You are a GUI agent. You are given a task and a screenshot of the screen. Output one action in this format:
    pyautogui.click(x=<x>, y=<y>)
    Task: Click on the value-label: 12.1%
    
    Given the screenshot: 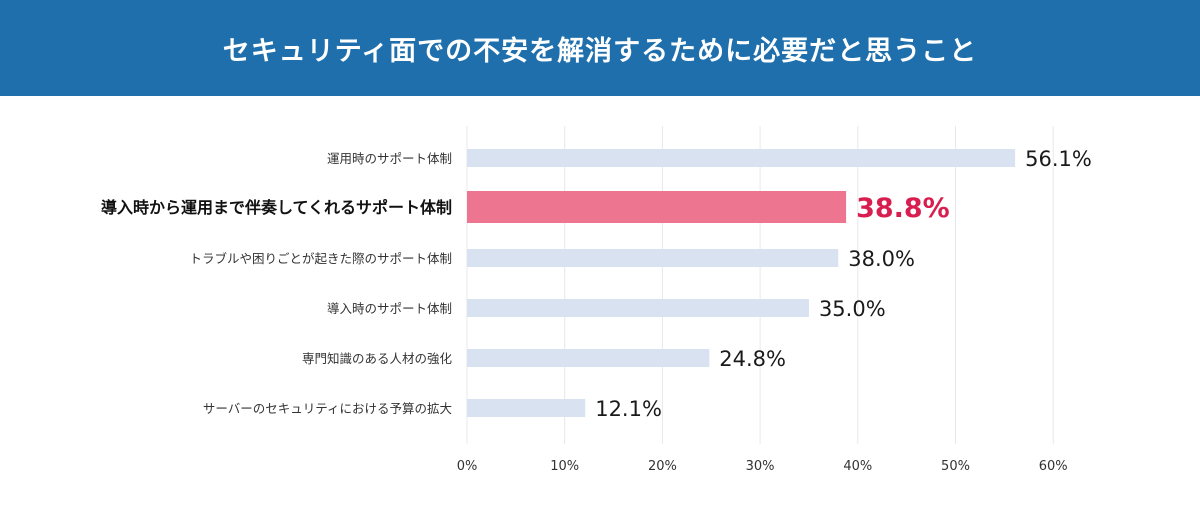 What is the action you would take?
    pyautogui.click(x=628, y=409)
    